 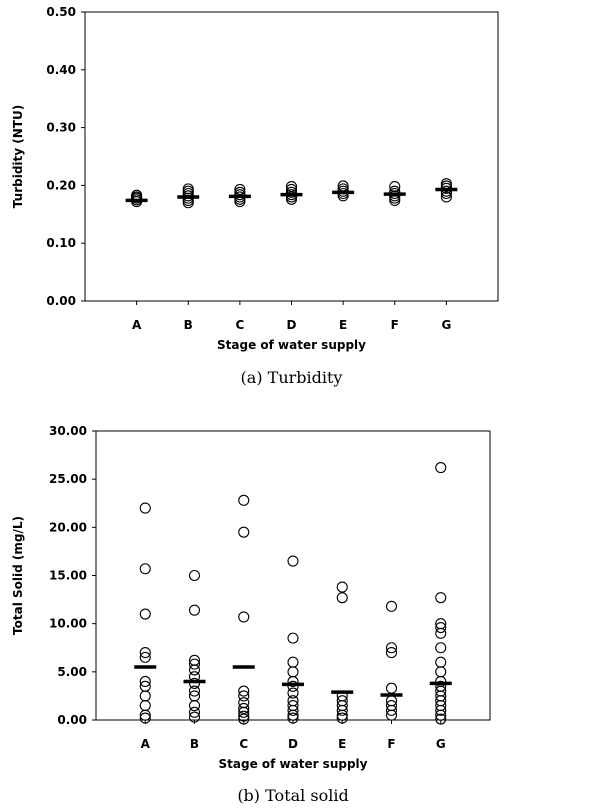 What do you see at coordinates (342, 744) in the screenshot?
I see `x-tick-label: E` at bounding box center [342, 744].